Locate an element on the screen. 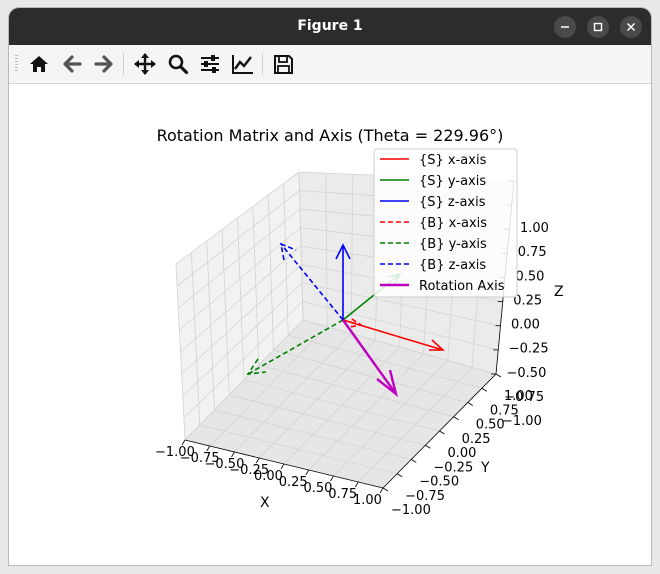 The image size is (660, 574). legend-label: {B} z-axis is located at coordinates (452, 265).